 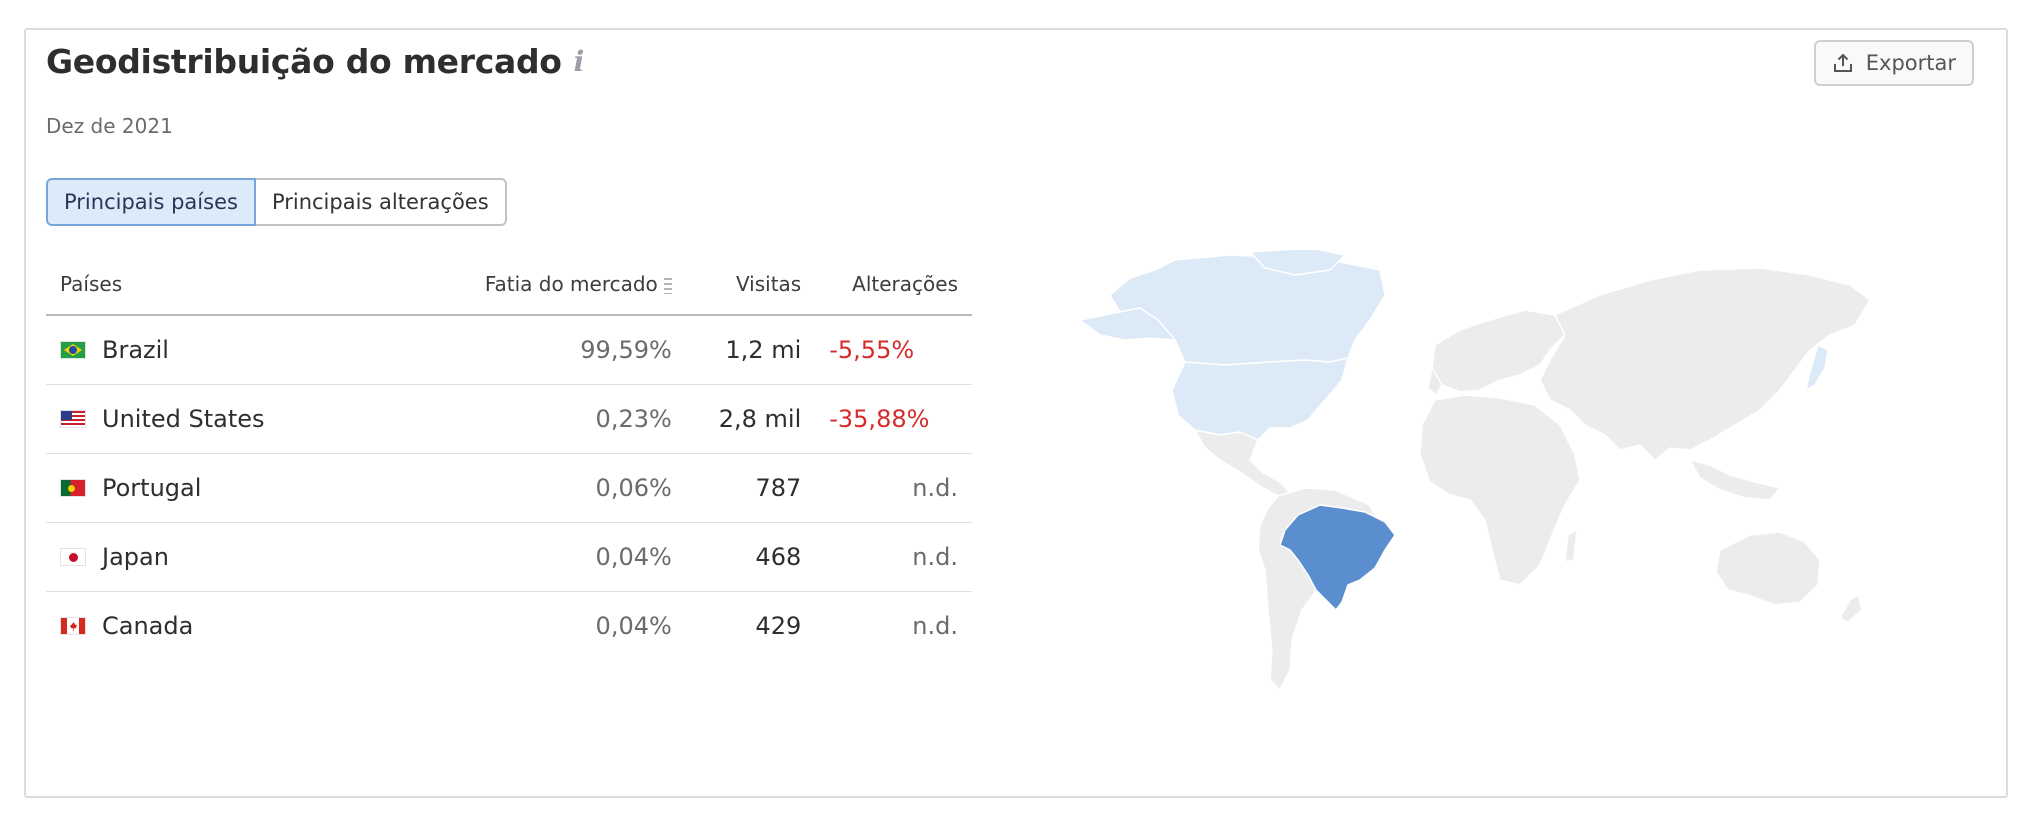 I want to click on map-region-canada, so click(x=1247, y=310).